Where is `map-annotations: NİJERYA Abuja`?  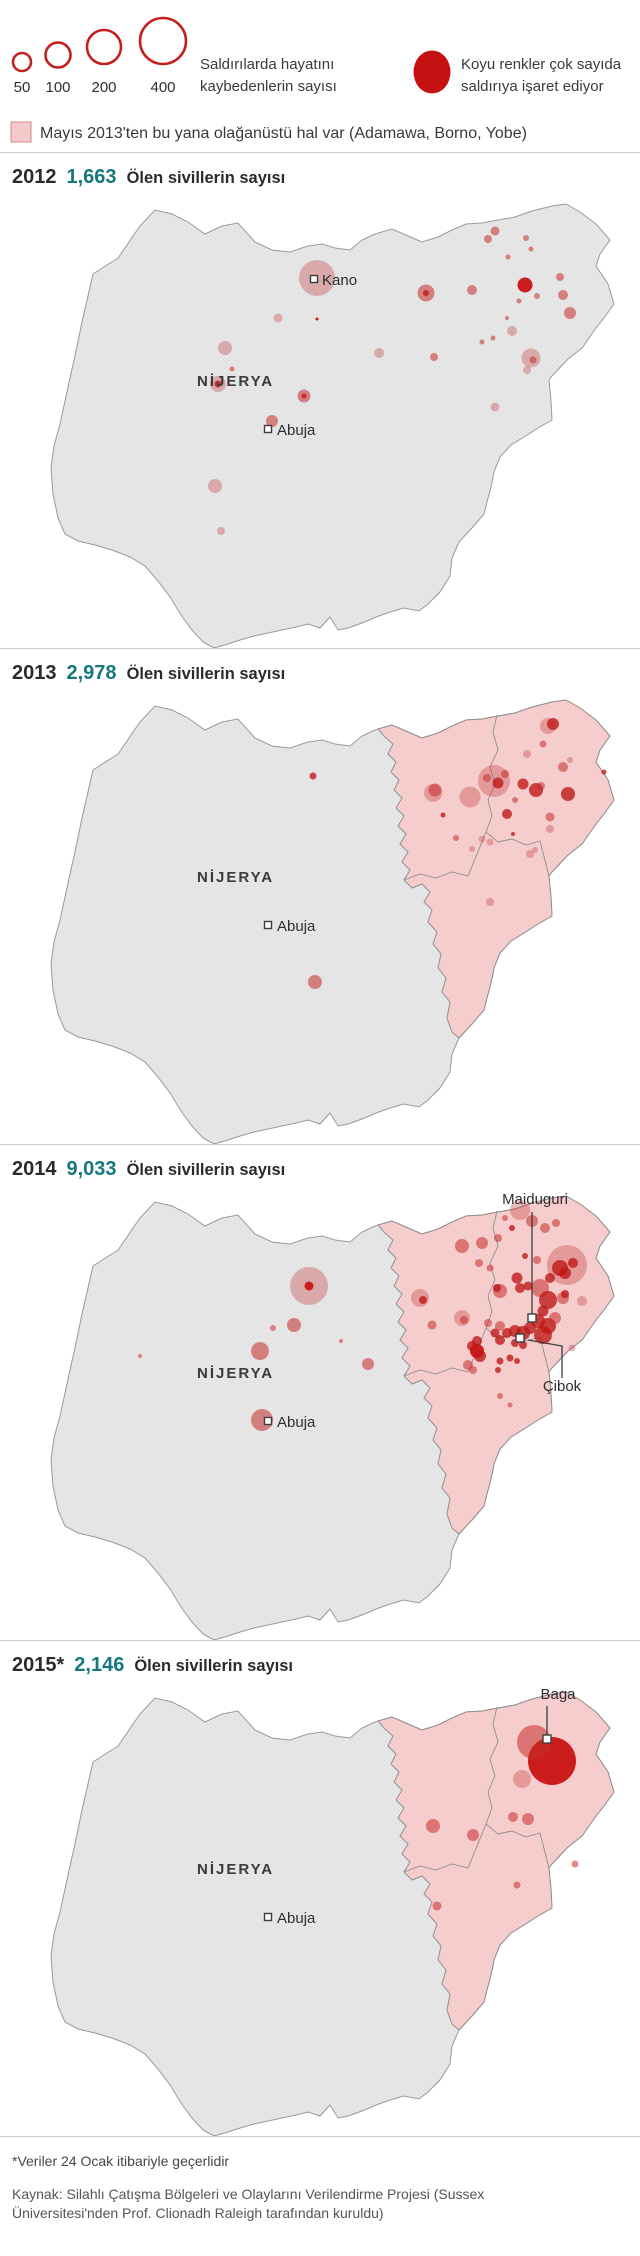
map-annotations: NİJERYA Abuja is located at coordinates (256, 902).